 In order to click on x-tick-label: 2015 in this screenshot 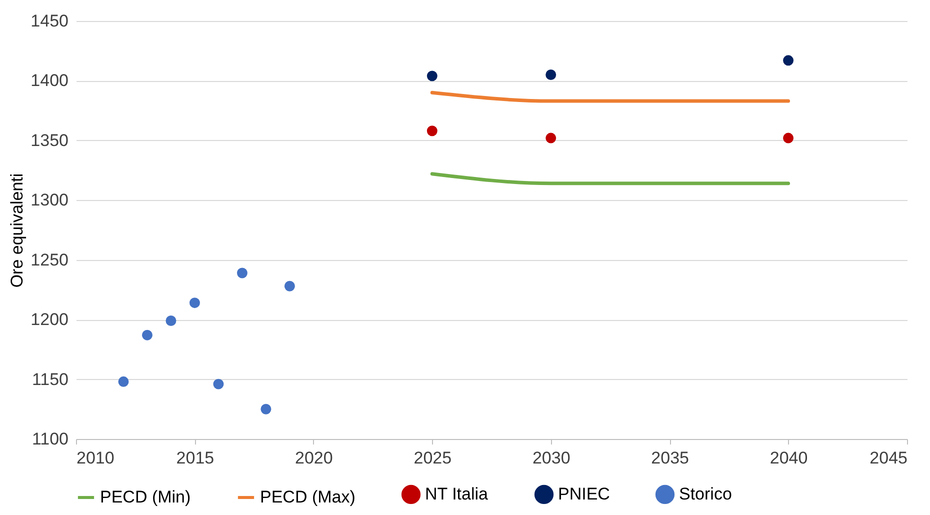, I will do `click(195, 458)`.